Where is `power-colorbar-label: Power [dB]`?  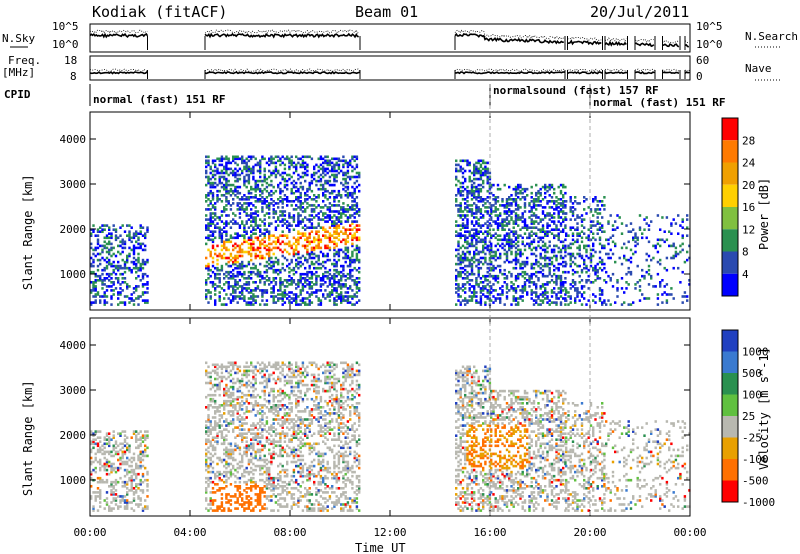 power-colorbar-label: Power [dB] is located at coordinates (764, 214).